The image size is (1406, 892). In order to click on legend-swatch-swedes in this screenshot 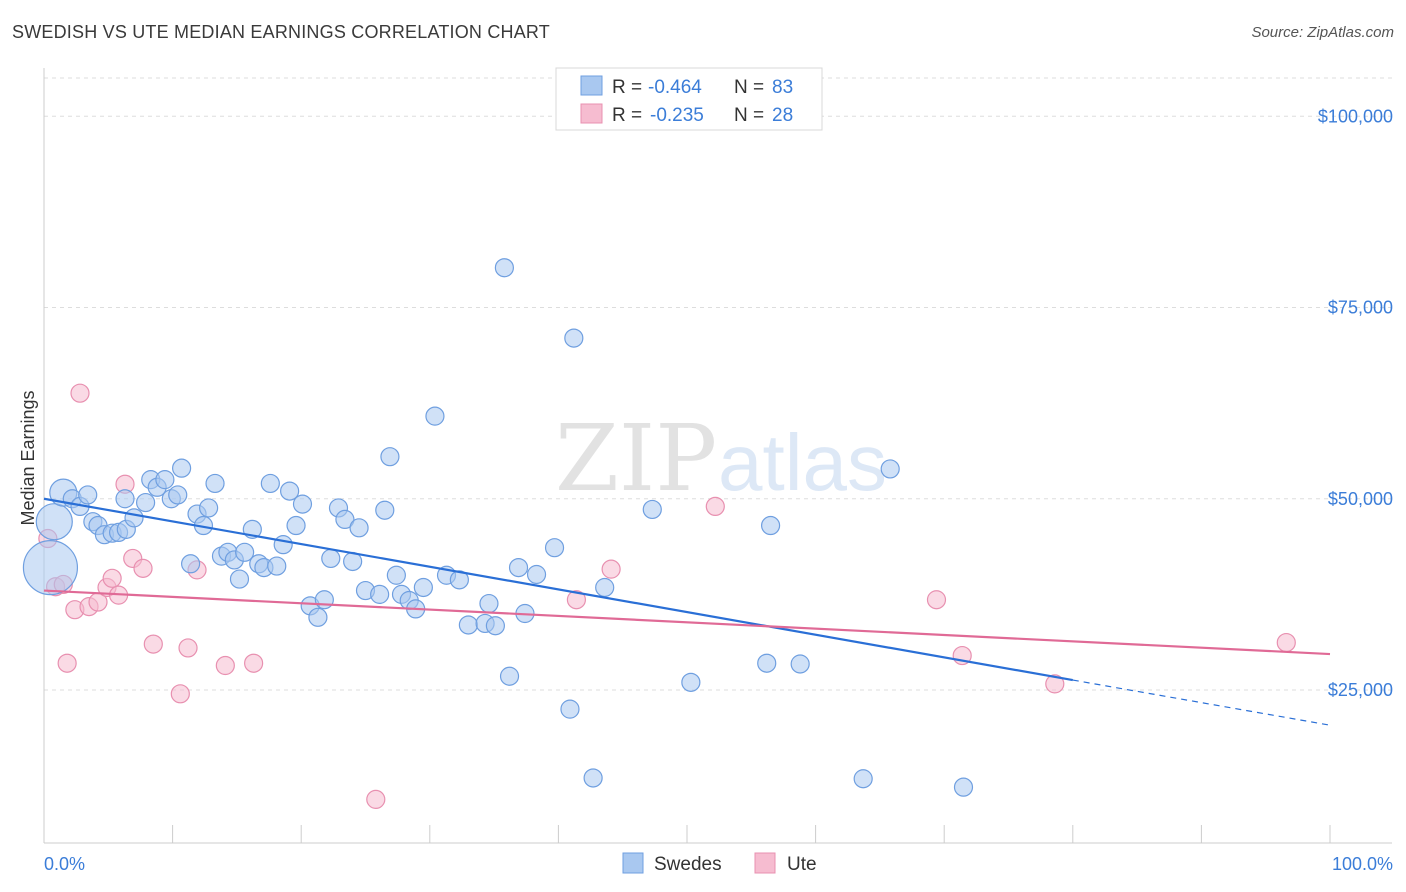, I will do `click(591, 85)`.